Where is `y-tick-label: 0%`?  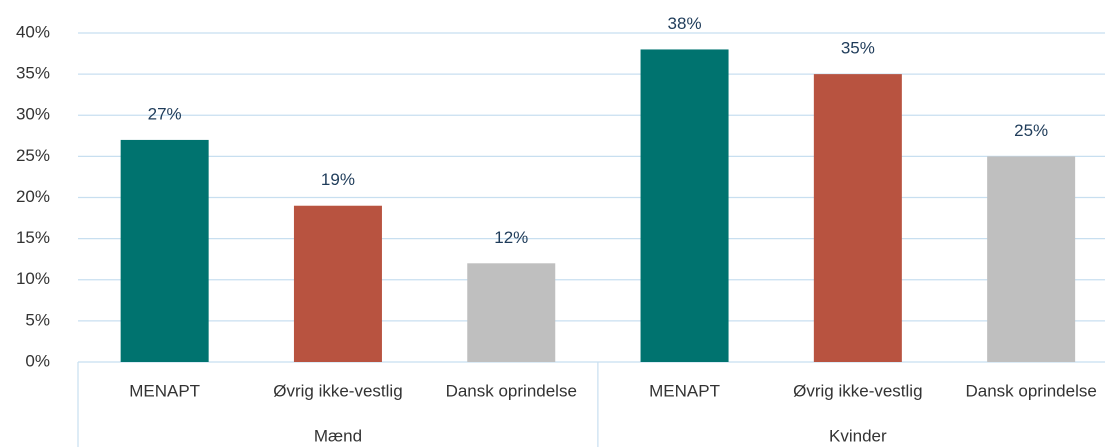 y-tick-label: 0% is located at coordinates (37, 360).